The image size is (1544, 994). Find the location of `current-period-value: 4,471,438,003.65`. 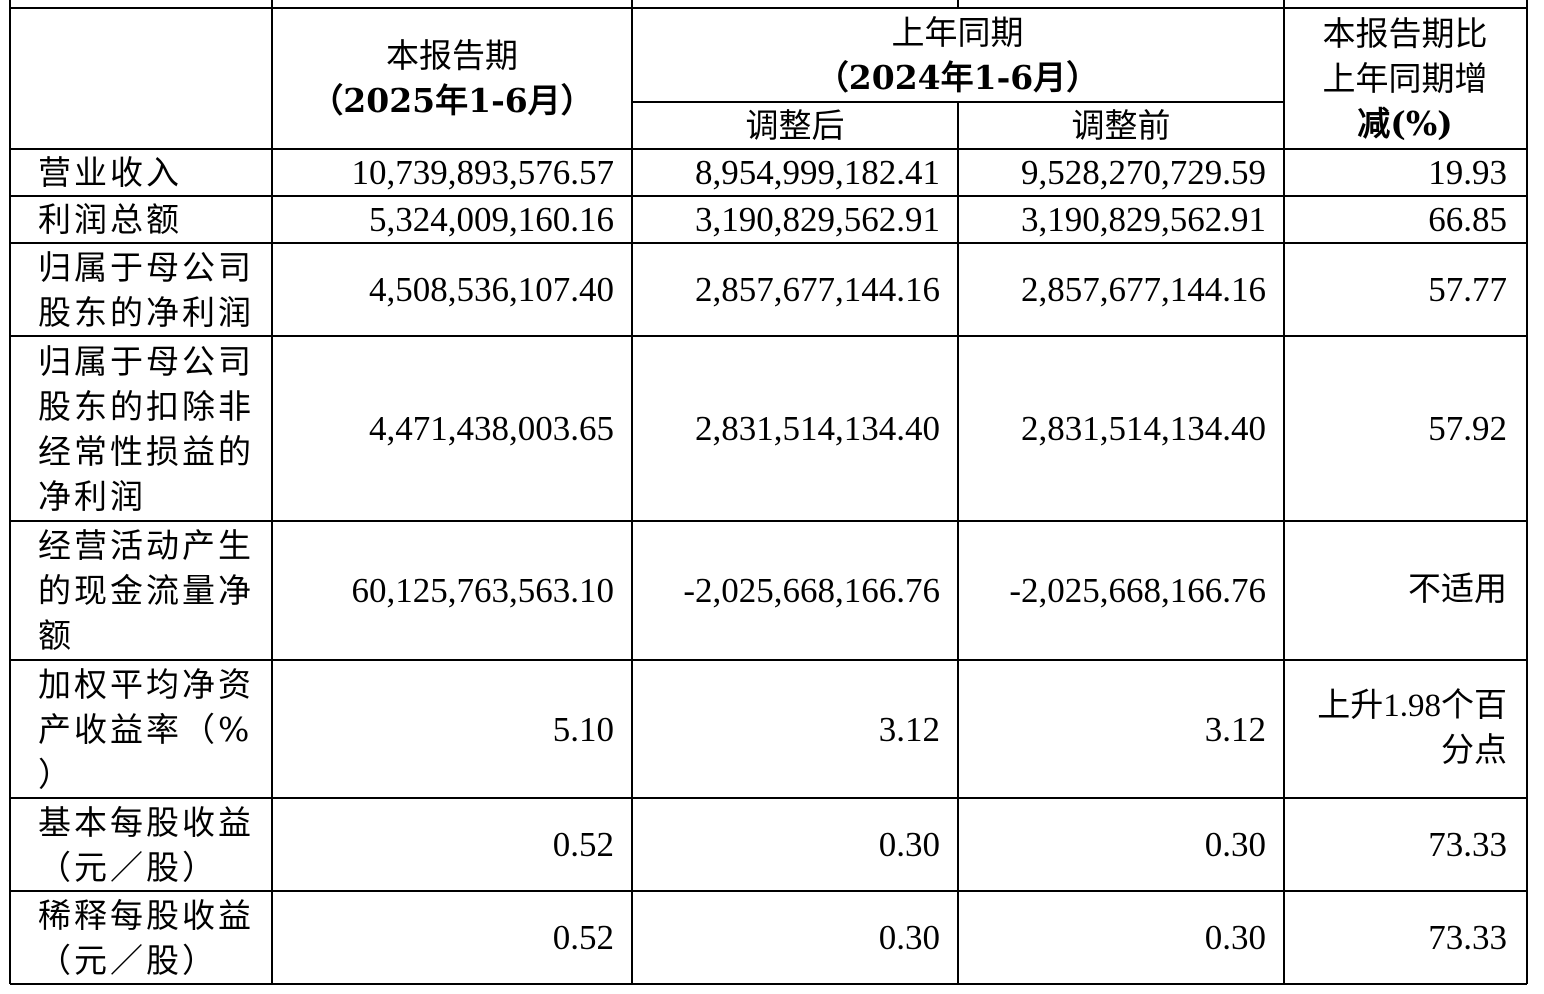

current-period-value: 4,471,438,003.65 is located at coordinates (491, 428).